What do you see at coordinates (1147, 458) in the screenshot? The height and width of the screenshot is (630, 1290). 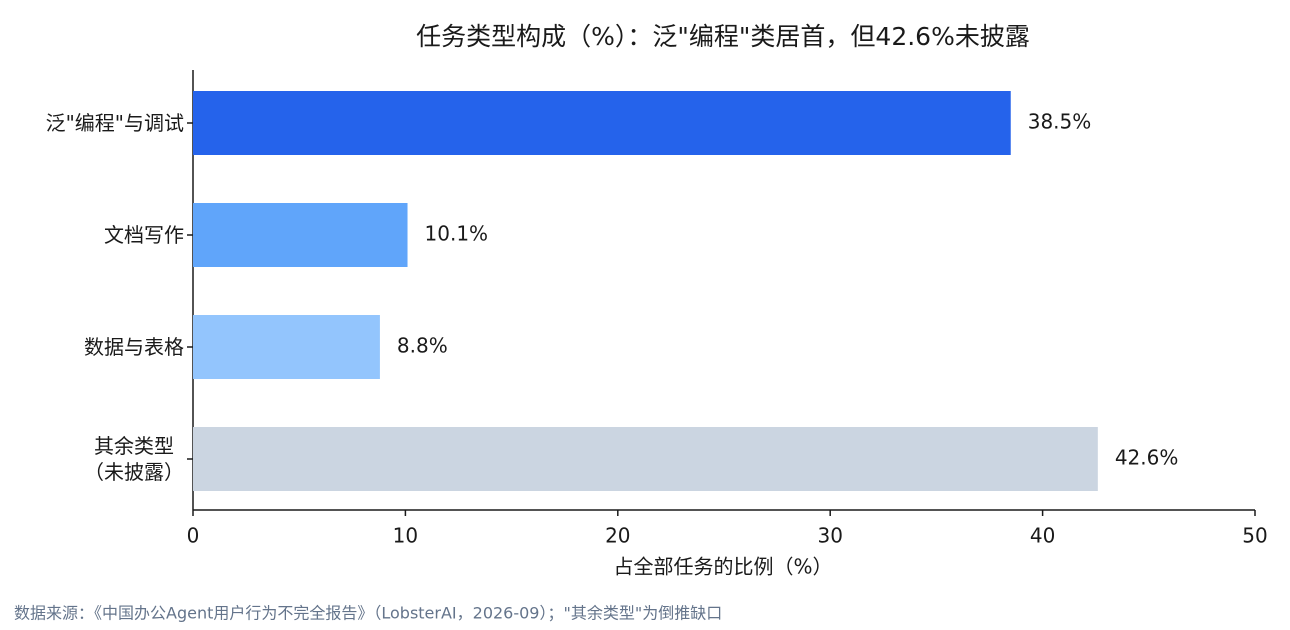 I see `value-label: 42.6%` at bounding box center [1147, 458].